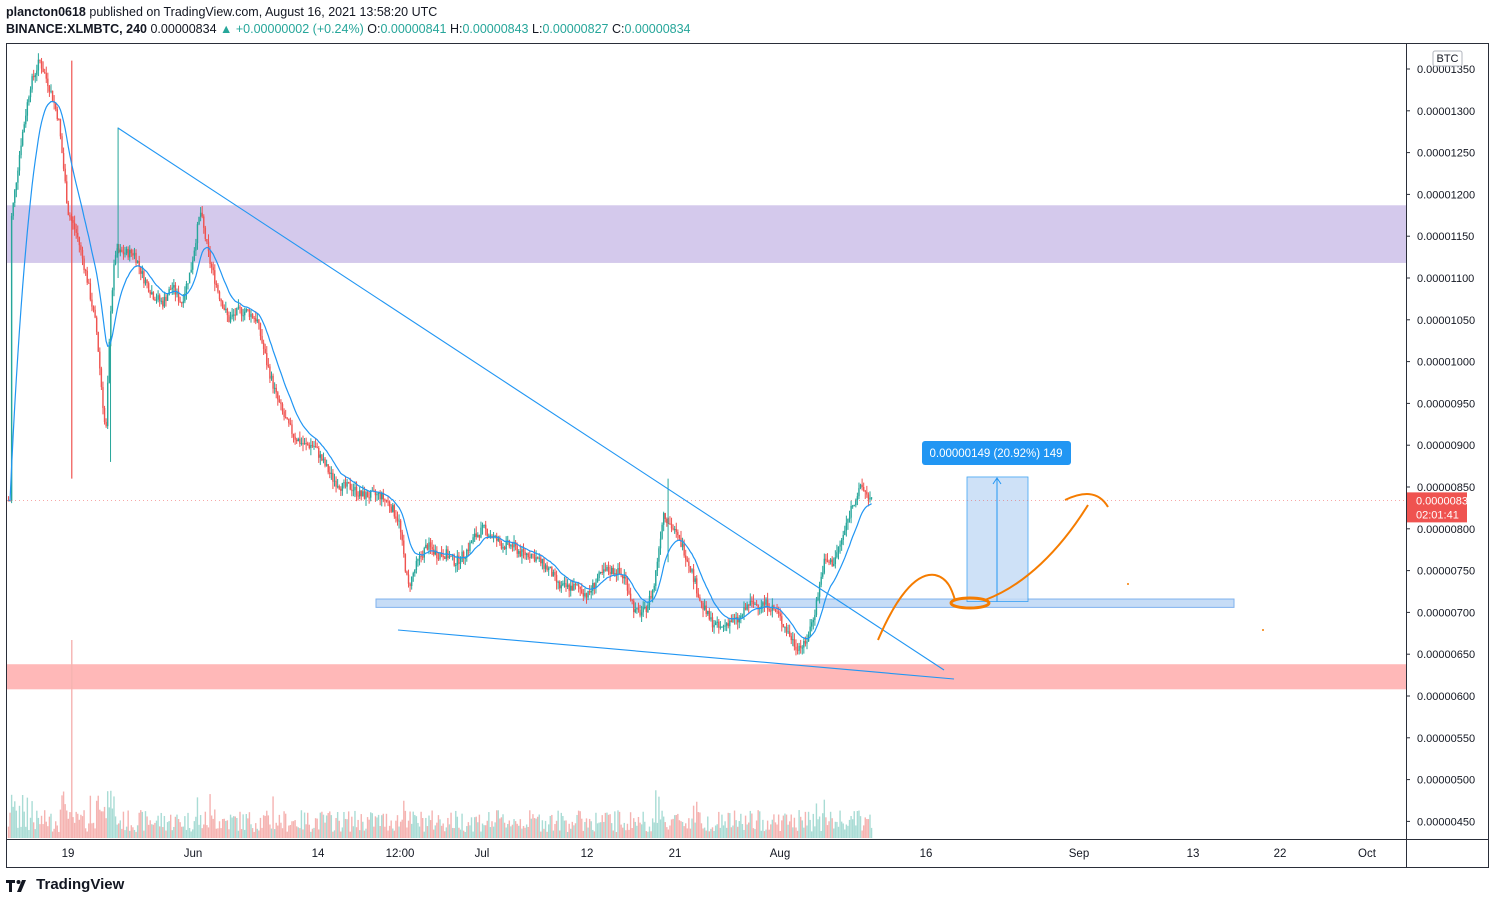 Image resolution: width=1496 pixels, height=904 pixels. I want to click on zone-support, so click(706, 677).